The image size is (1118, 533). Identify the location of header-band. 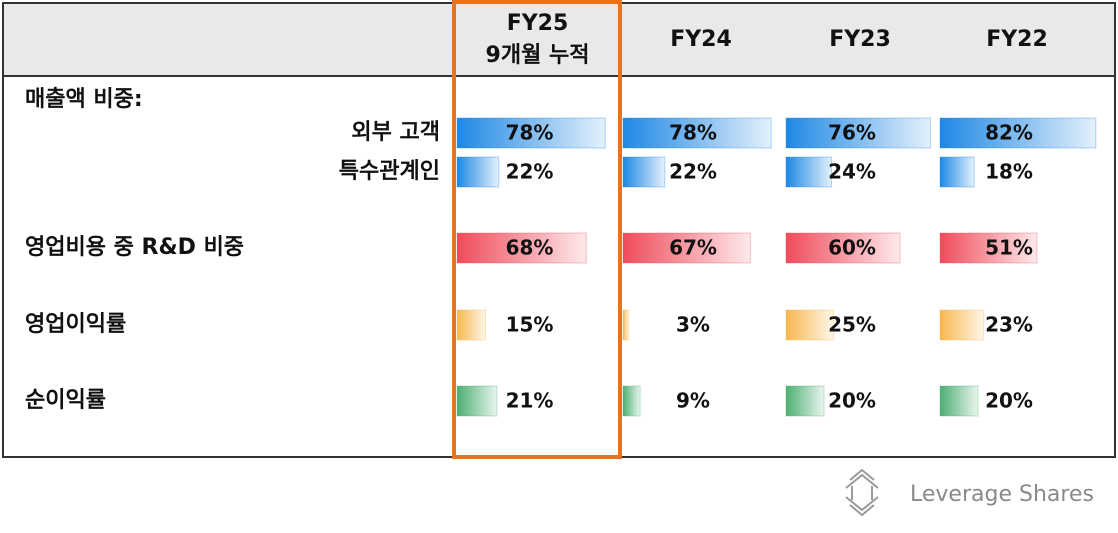
(559, 40).